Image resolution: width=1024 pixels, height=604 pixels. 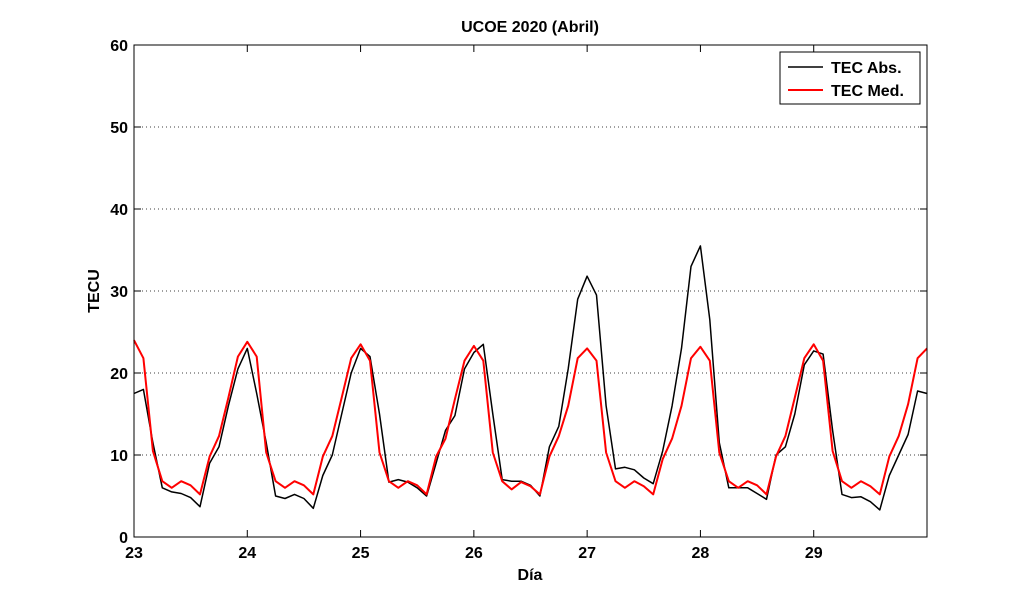 I want to click on y-tick-labels: 0 10 20 30 40 50 60, so click(x=119, y=292).